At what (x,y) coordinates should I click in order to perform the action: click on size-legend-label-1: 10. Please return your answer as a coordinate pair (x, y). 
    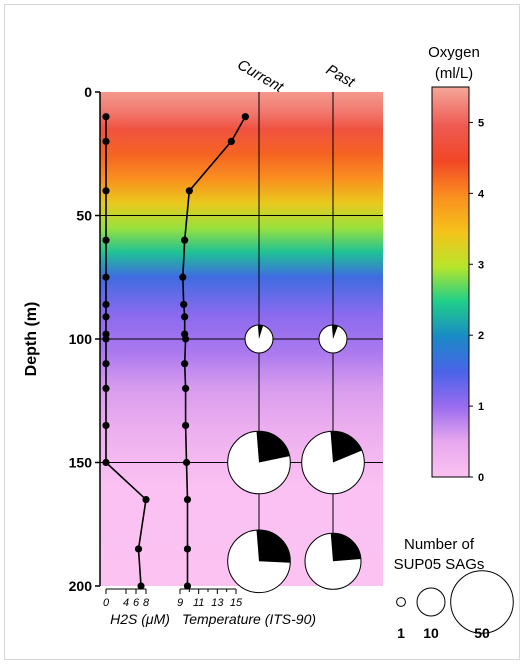
    Looking at the image, I should click on (431, 633).